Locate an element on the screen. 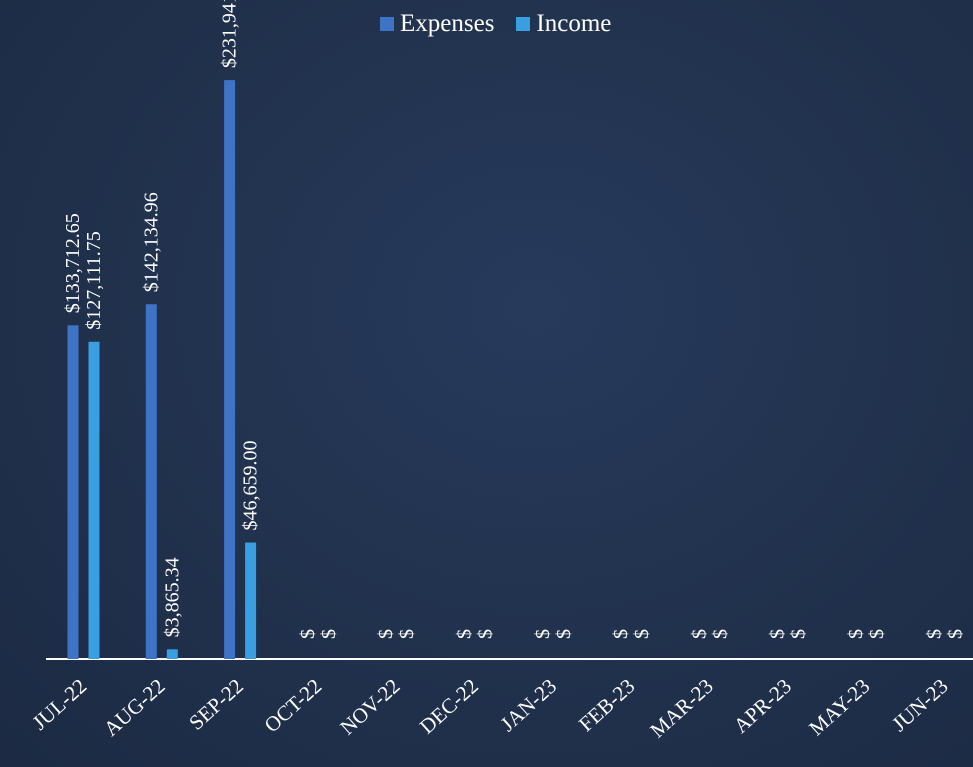 Image resolution: width=973 pixels, height=767 pixels. x-tick-label-nov-22: NOV-22 is located at coordinates (369, 707).